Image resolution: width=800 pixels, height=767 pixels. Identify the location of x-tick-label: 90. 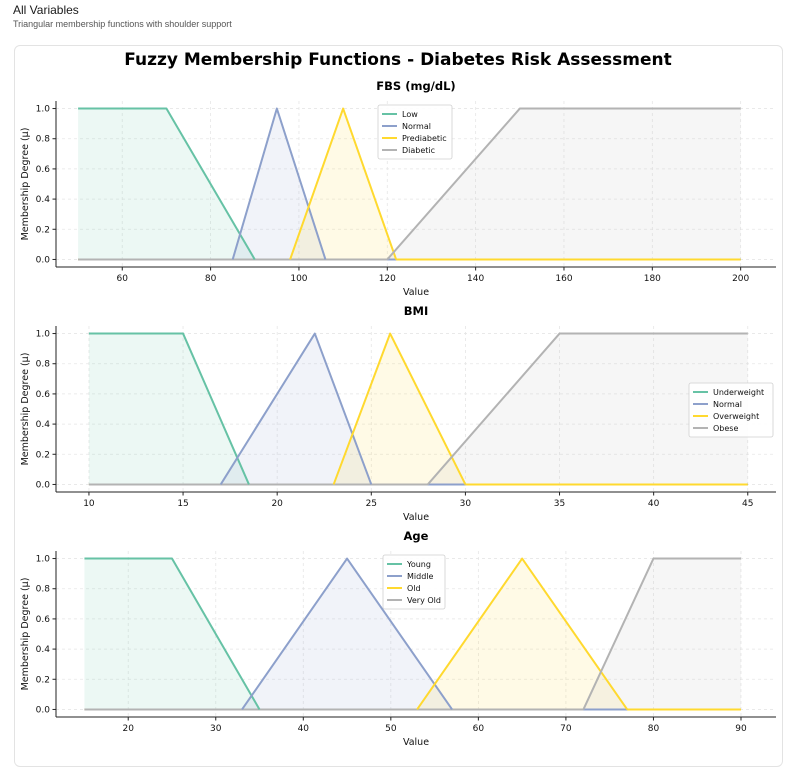
(741, 729).